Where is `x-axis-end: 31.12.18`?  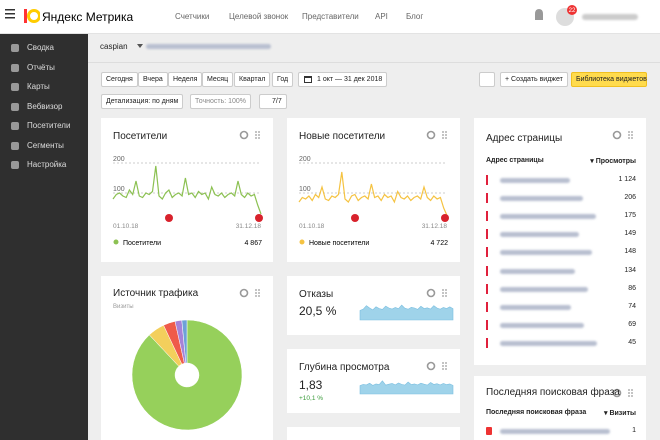 x-axis-end: 31.12.18 is located at coordinates (249, 226).